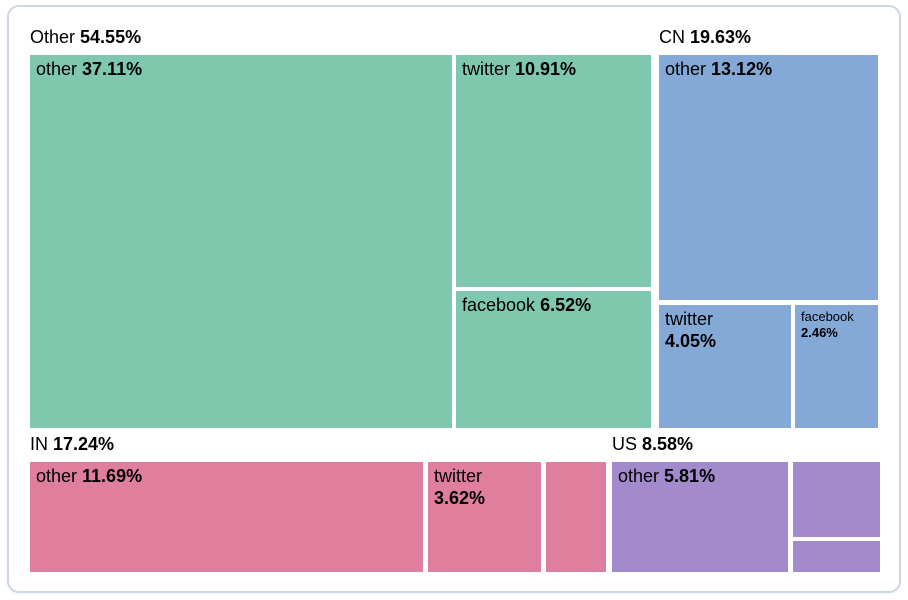 This screenshot has width=908, height=600. What do you see at coordinates (553, 171) in the screenshot?
I see `treemap-cell-other-twitter: twitter 10.91%` at bounding box center [553, 171].